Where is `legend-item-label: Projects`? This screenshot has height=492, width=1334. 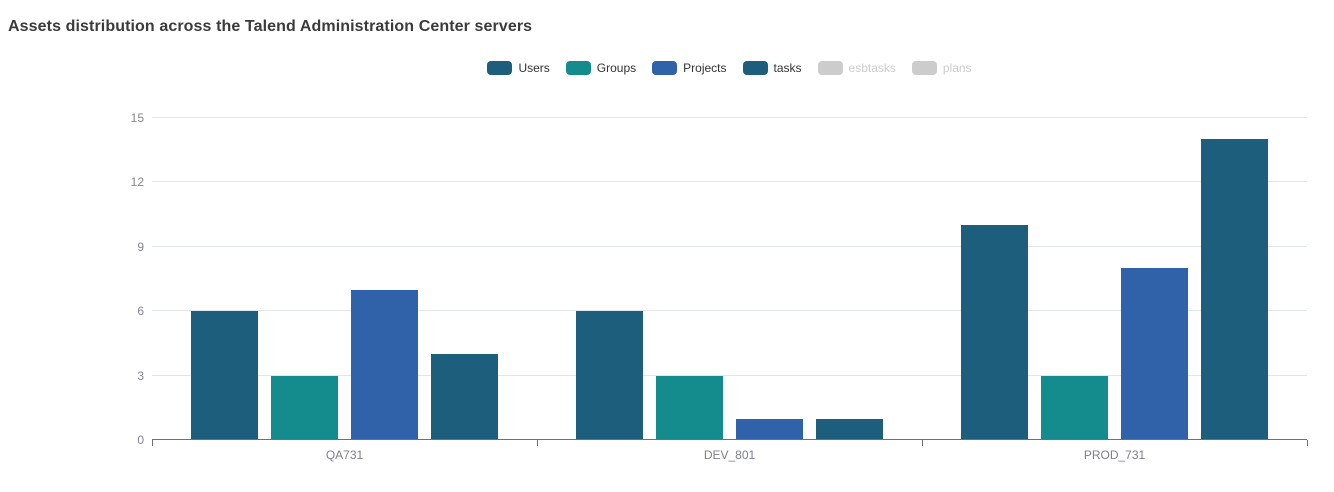
legend-item-label: Projects is located at coordinates (705, 68).